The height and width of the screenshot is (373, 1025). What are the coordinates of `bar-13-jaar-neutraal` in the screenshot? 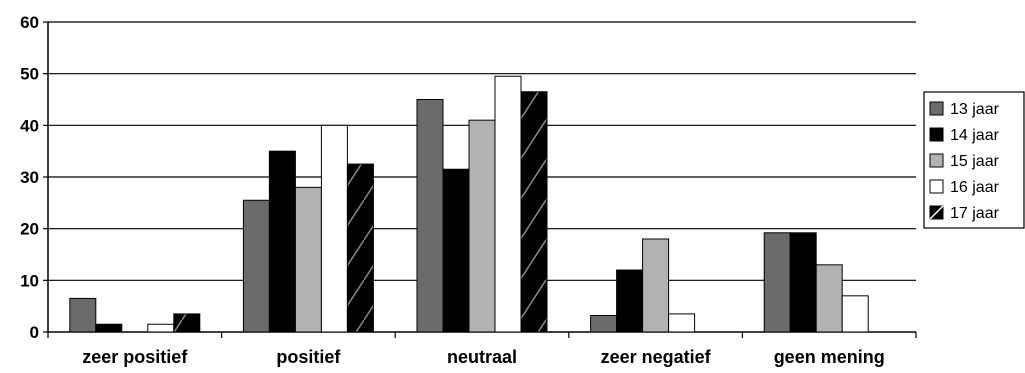 It's located at (430, 216).